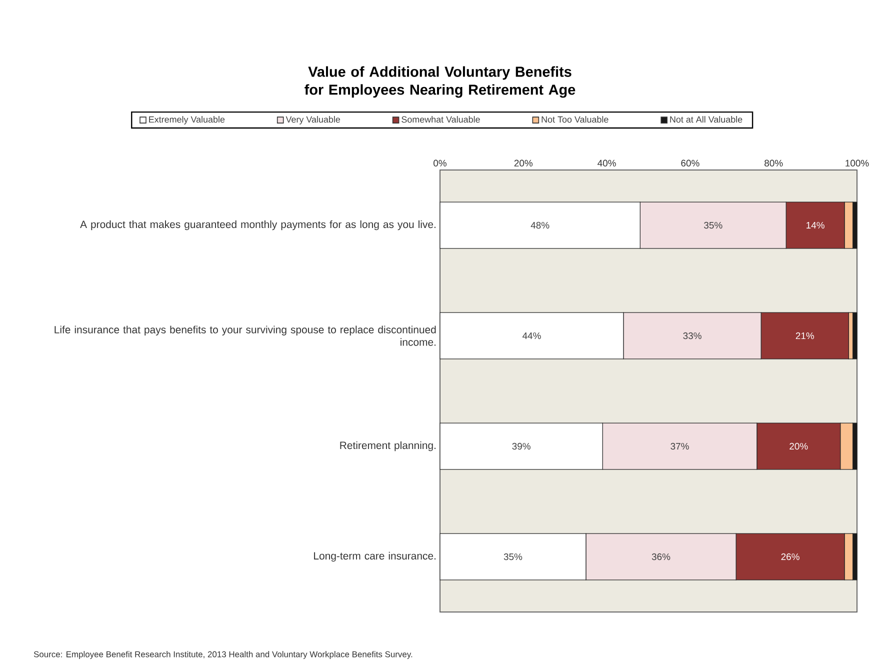 This screenshot has height=667, width=881. Describe the element at coordinates (575, 119) in the screenshot. I see `legend-label: Not Too Valuable` at that location.